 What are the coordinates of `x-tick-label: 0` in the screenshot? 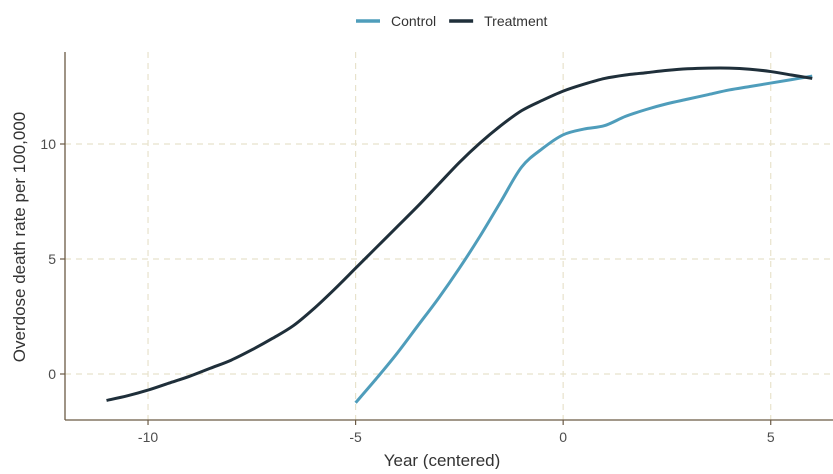 It's located at (563, 437).